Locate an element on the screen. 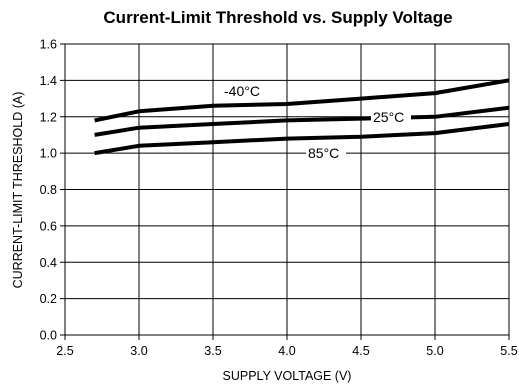  y-tick-label: 0.8 is located at coordinates (48, 190).